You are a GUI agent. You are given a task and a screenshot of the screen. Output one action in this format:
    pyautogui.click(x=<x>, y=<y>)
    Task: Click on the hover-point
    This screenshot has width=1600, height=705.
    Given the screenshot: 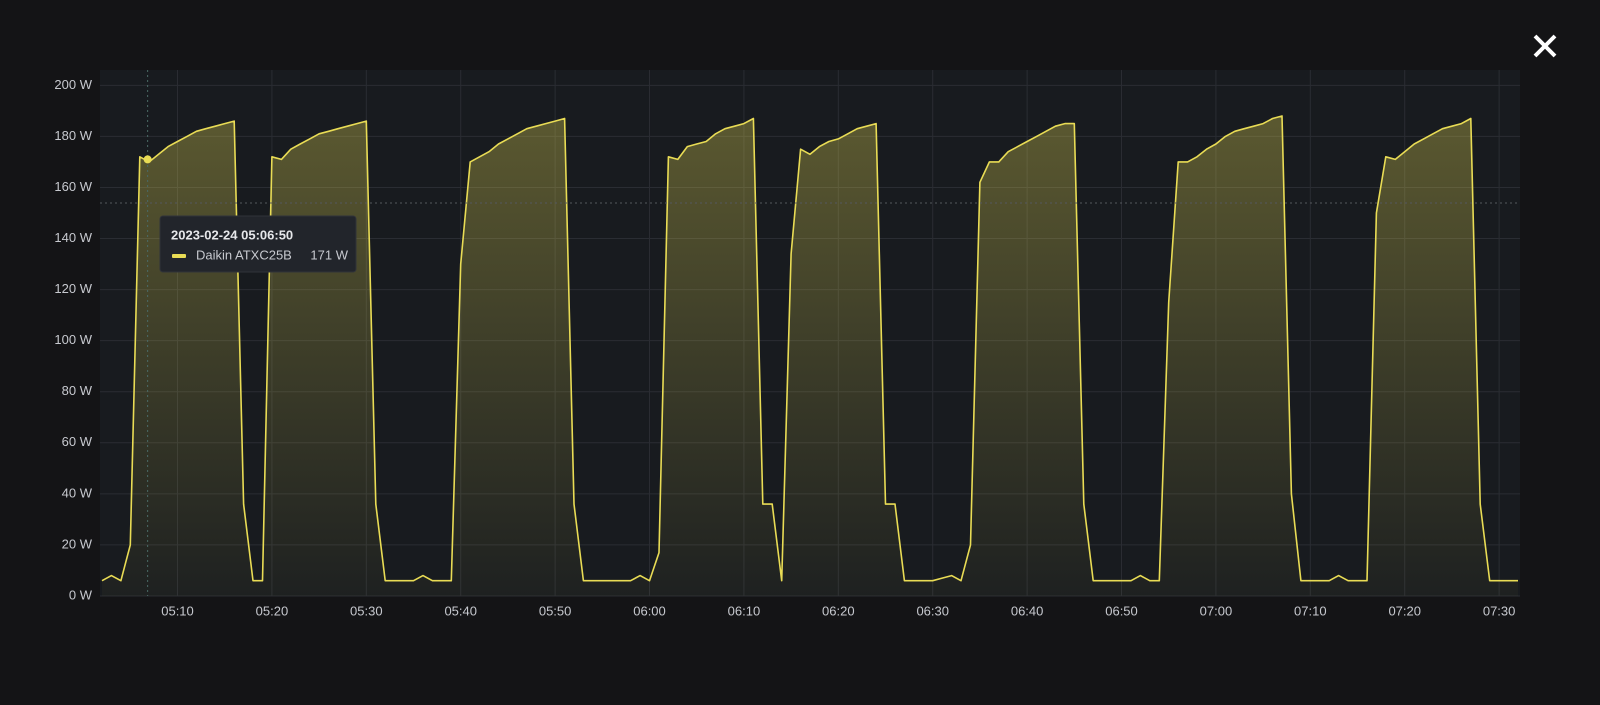 What is the action you would take?
    pyautogui.click(x=147, y=159)
    